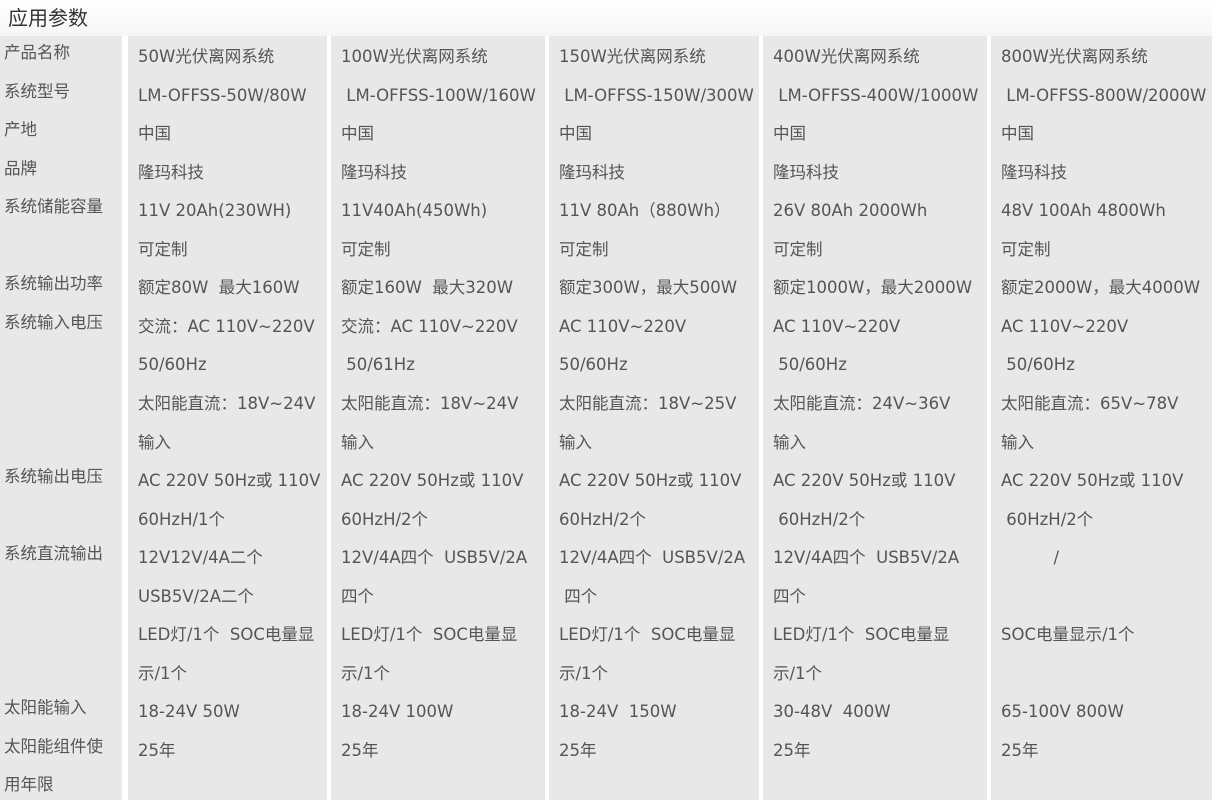 The image size is (1212, 800). Describe the element at coordinates (873, 288) in the screenshot. I see `cell-line: 额定1000W，最大2000W` at that location.